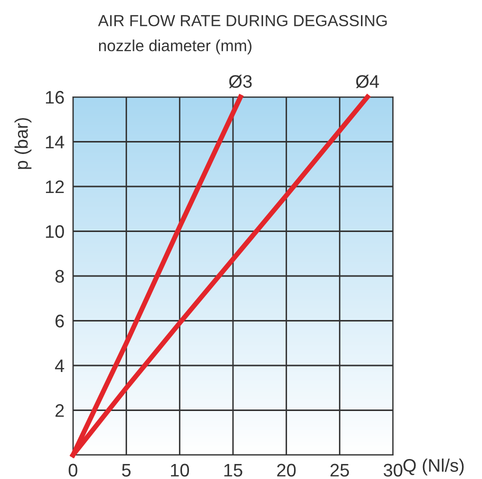 The width and height of the screenshot is (482, 479). What do you see at coordinates (55, 187) in the screenshot?
I see `y-tick-label: 12` at bounding box center [55, 187].